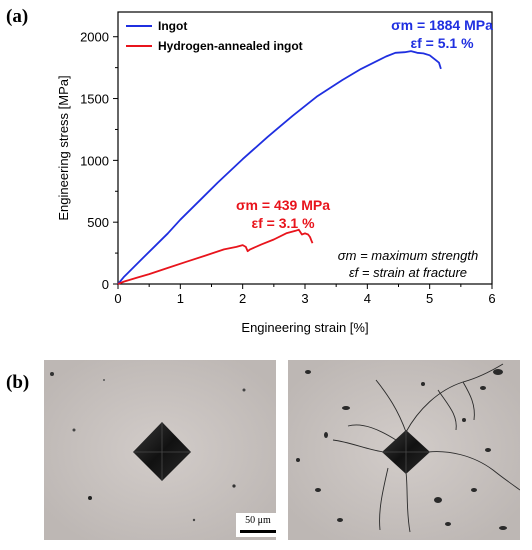 The height and width of the screenshot is (550, 532). I want to click on y-tick-label: 0, so click(105, 284).